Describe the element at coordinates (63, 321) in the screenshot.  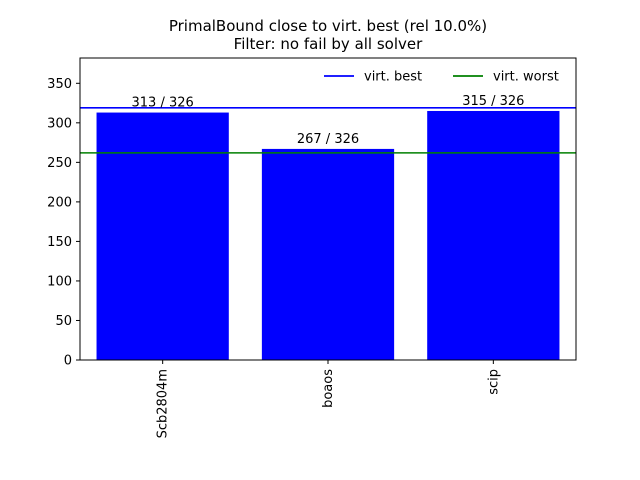
I see `y-tick-label: 50` at that location.